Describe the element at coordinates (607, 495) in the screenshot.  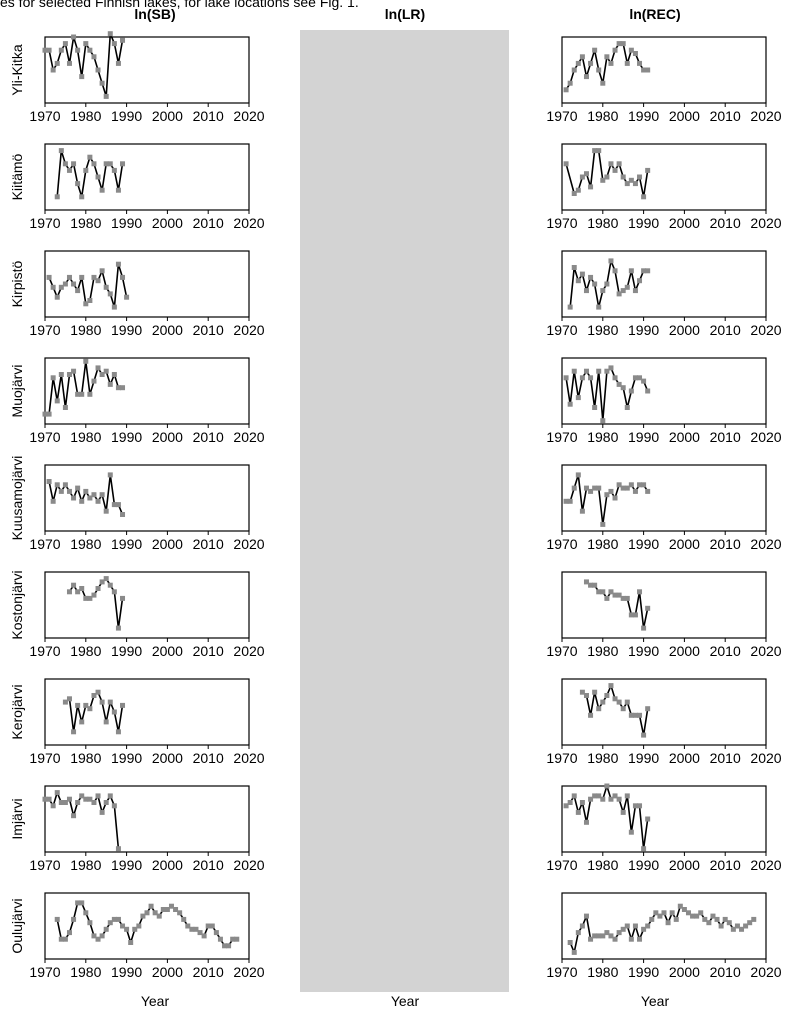
I see `data-point-kuusamoj-rvi-rec-1981` at that location.